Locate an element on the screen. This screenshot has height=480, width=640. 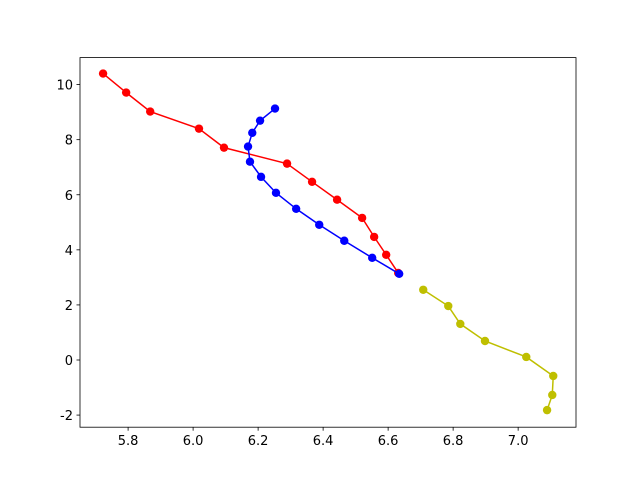
x-tick-label: 6.2 is located at coordinates (258, 441).